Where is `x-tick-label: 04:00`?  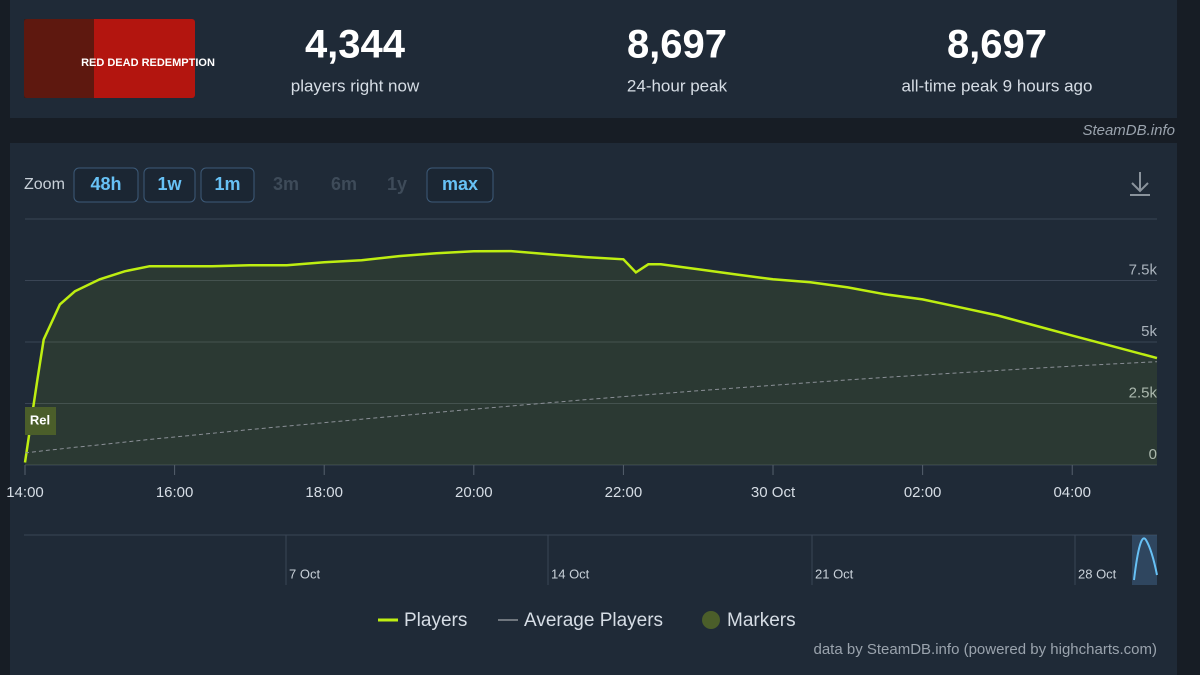
x-tick-label: 04:00 is located at coordinates (1072, 492).